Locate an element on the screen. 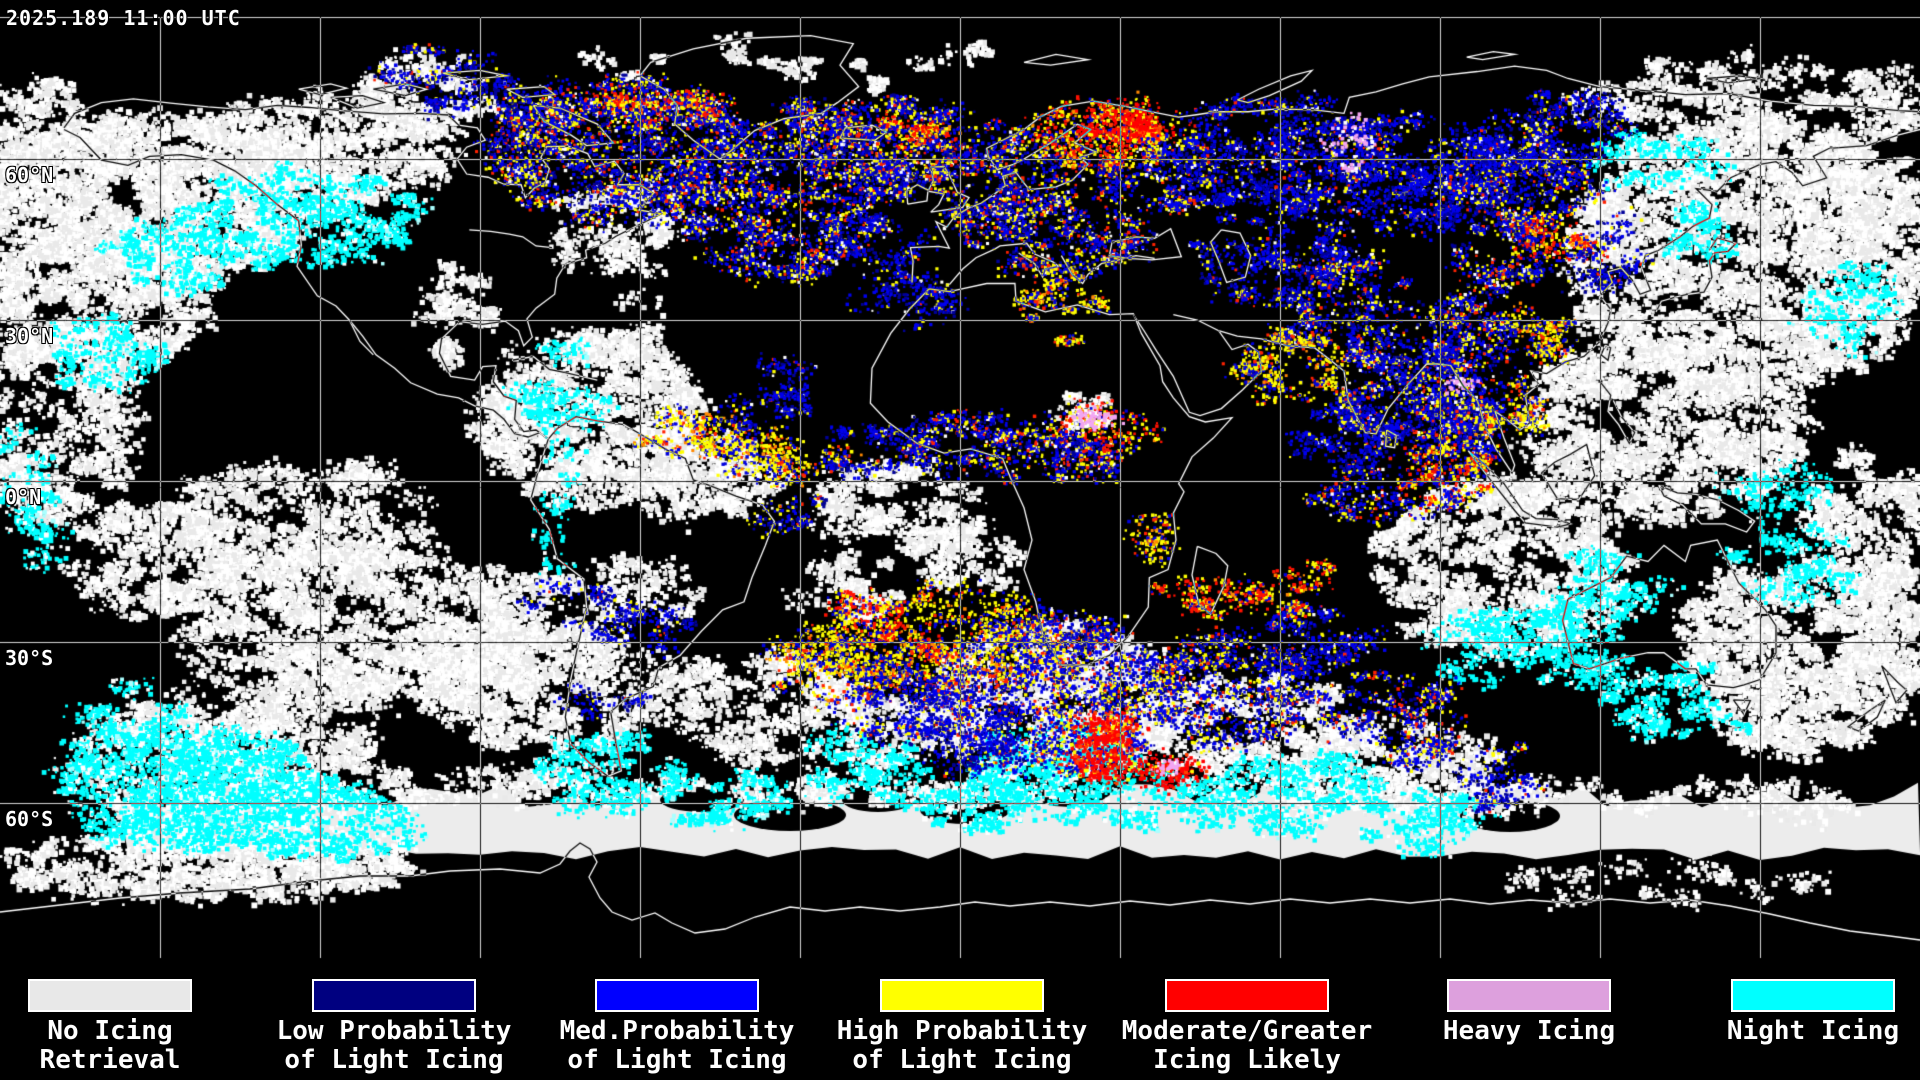 Image resolution: width=1920 pixels, height=1080 pixels. latitude-label: 30°N is located at coordinates (29, 336).